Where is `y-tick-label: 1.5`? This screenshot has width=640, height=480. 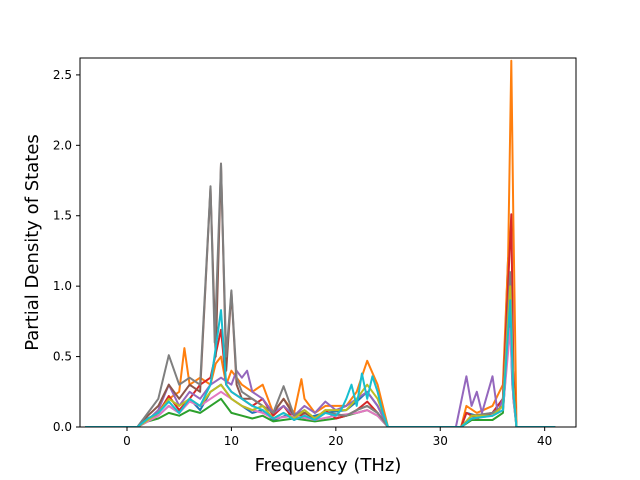
y-tick-label: 1.5 is located at coordinates (62, 216).